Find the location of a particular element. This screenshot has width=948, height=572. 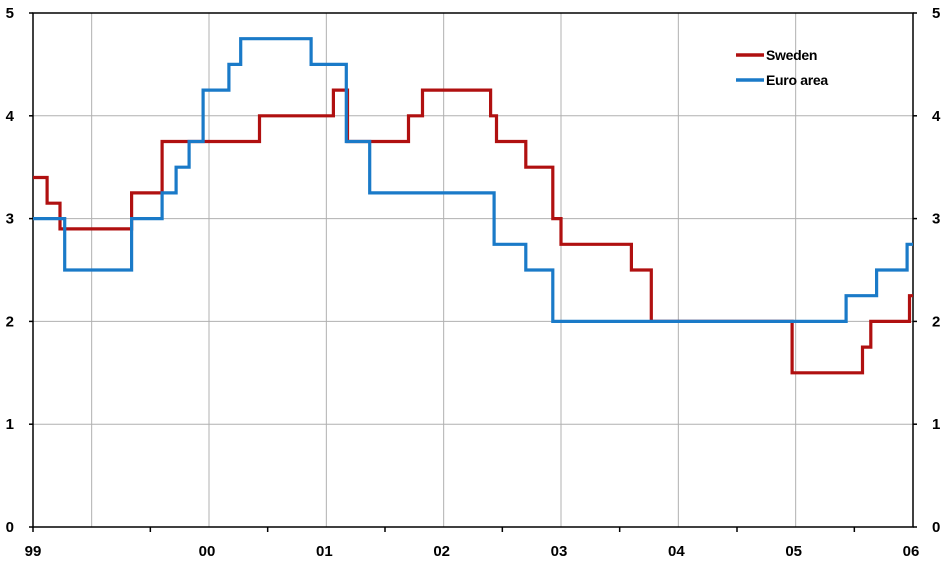

y-tick-label-left: 3 is located at coordinates (10, 219).